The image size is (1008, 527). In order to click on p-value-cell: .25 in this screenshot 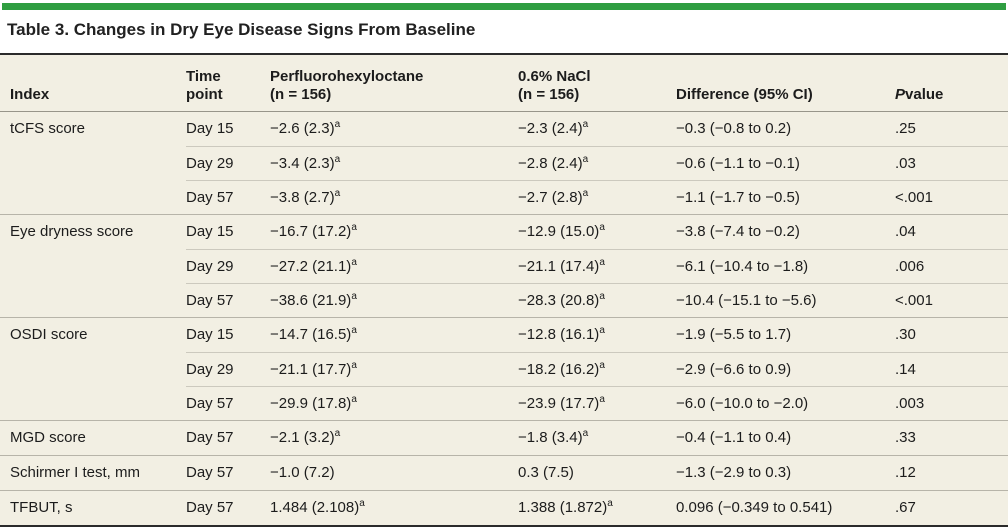, I will do `click(905, 128)`.